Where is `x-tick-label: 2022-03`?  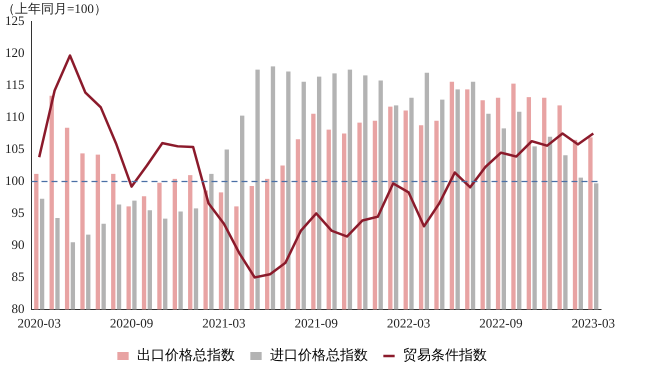
x-tick-label: 2022-03 is located at coordinates (408, 323).